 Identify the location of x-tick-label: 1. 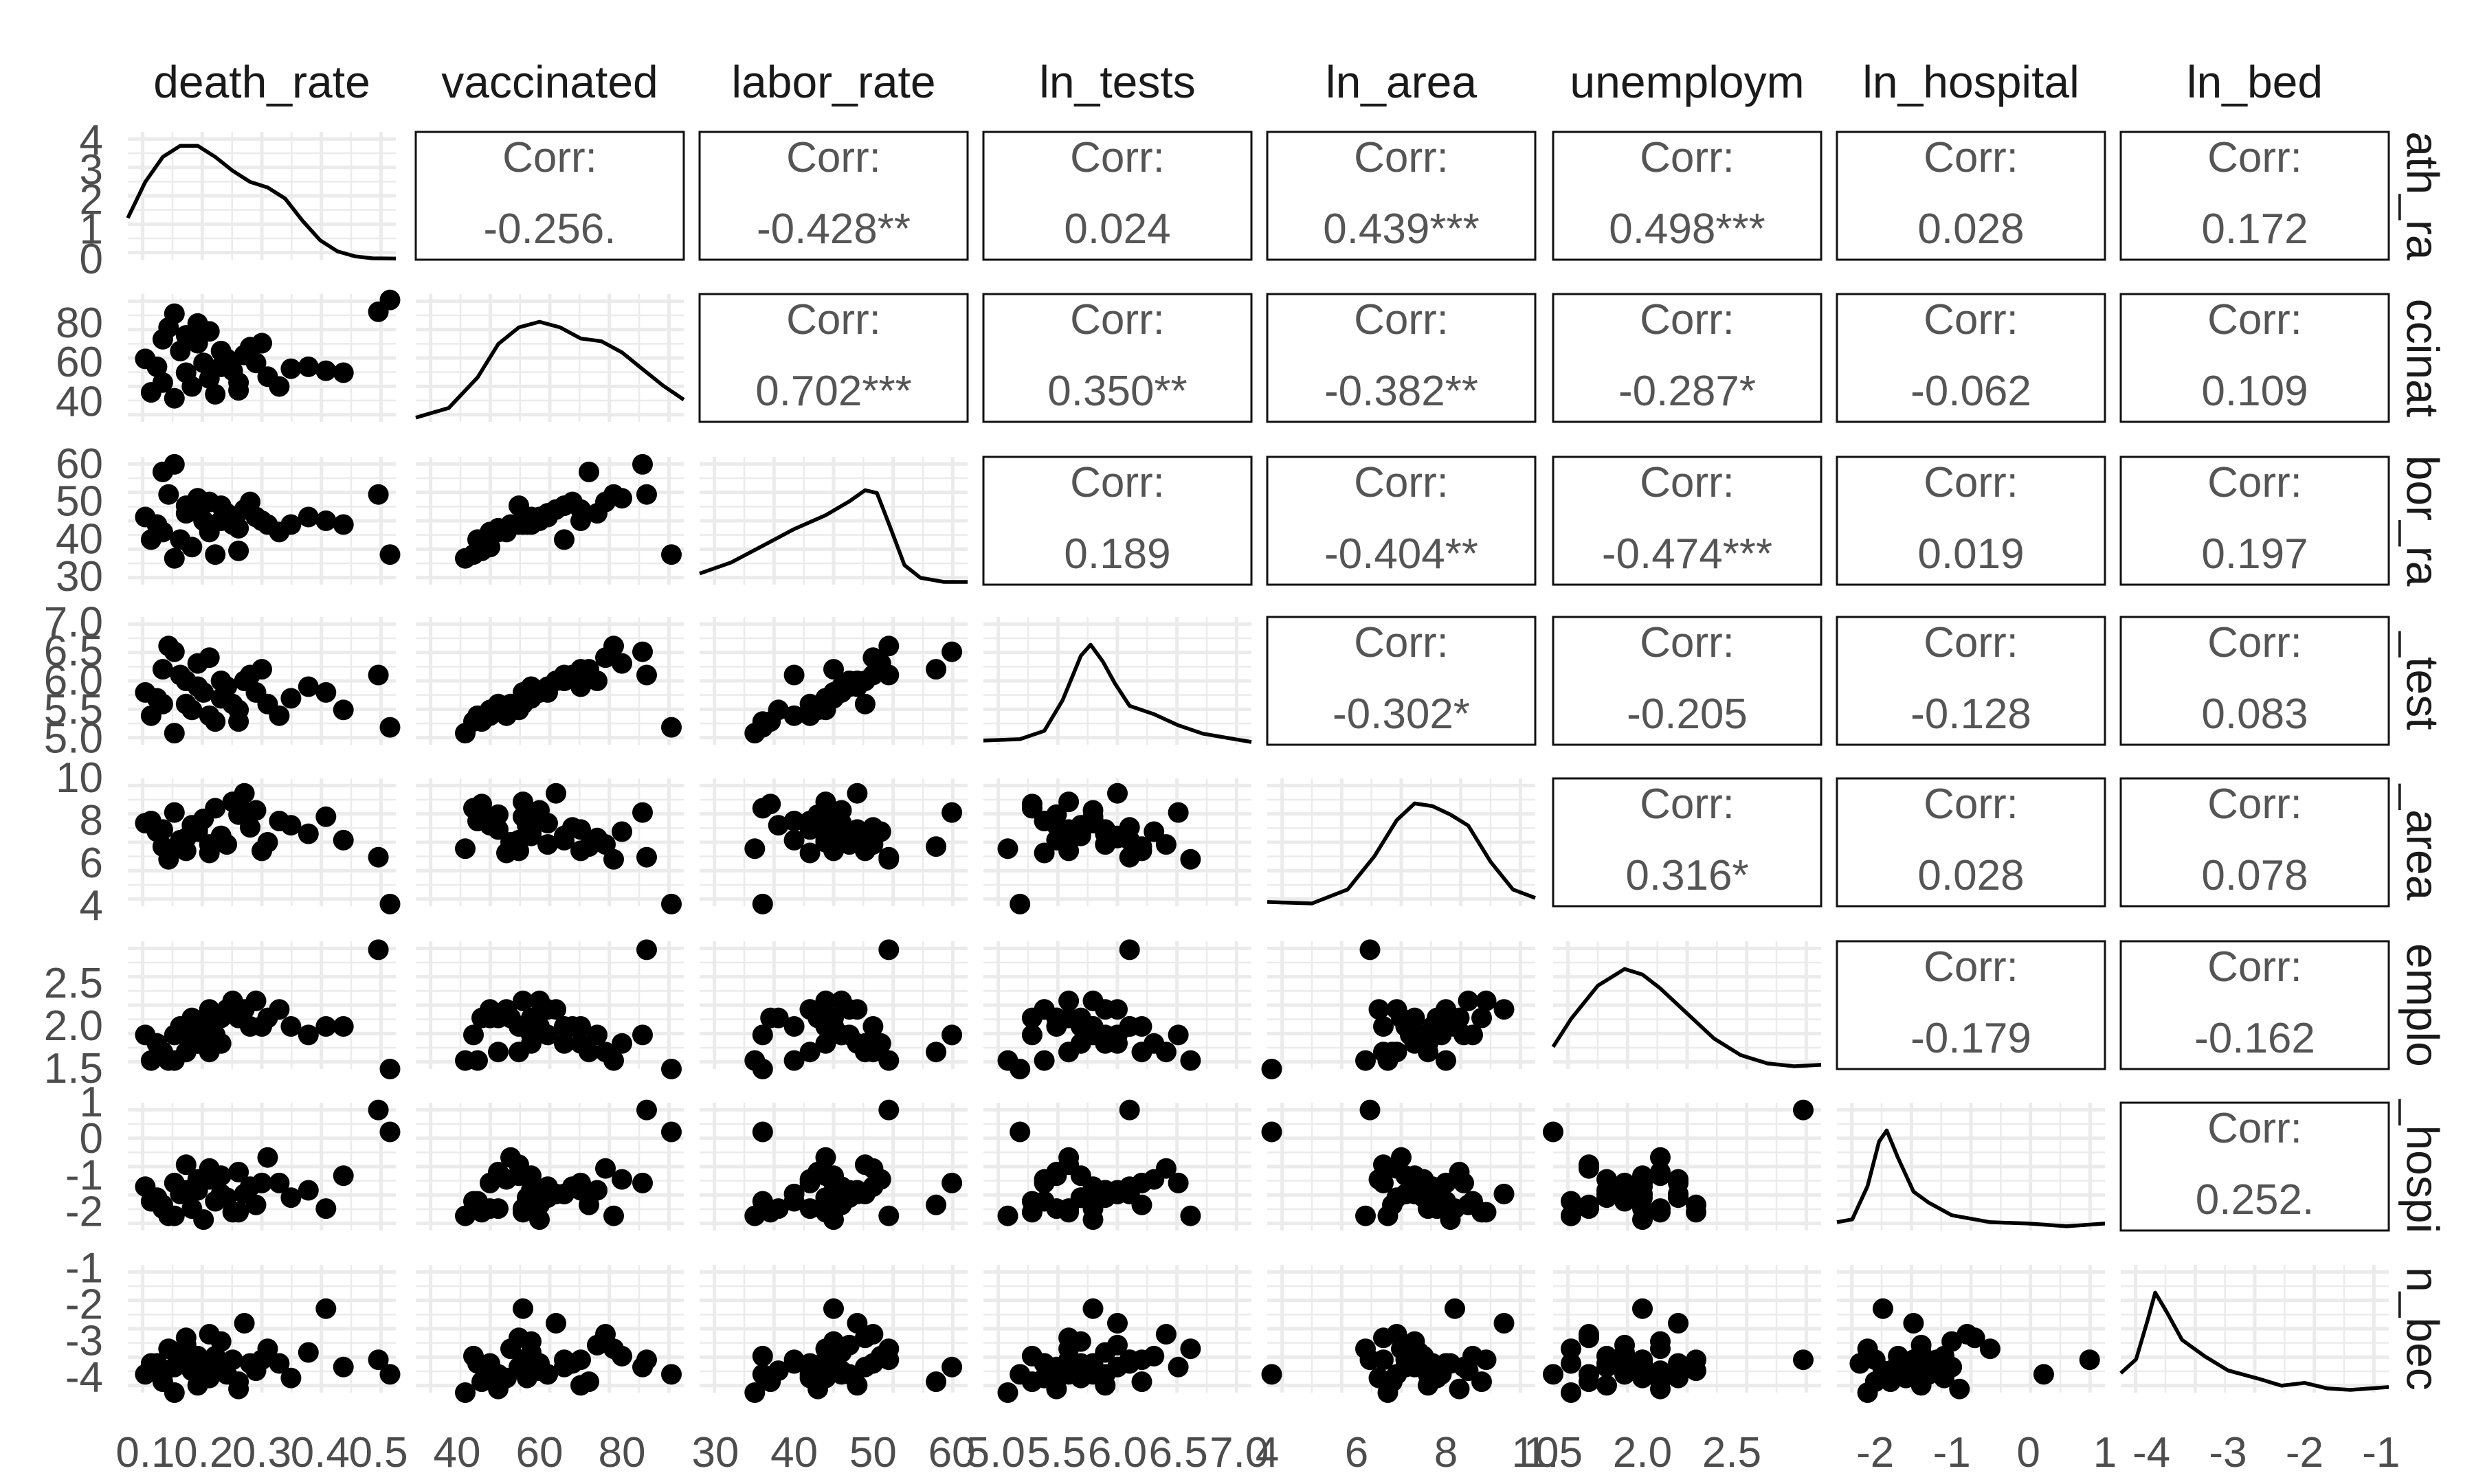
(2105, 1452).